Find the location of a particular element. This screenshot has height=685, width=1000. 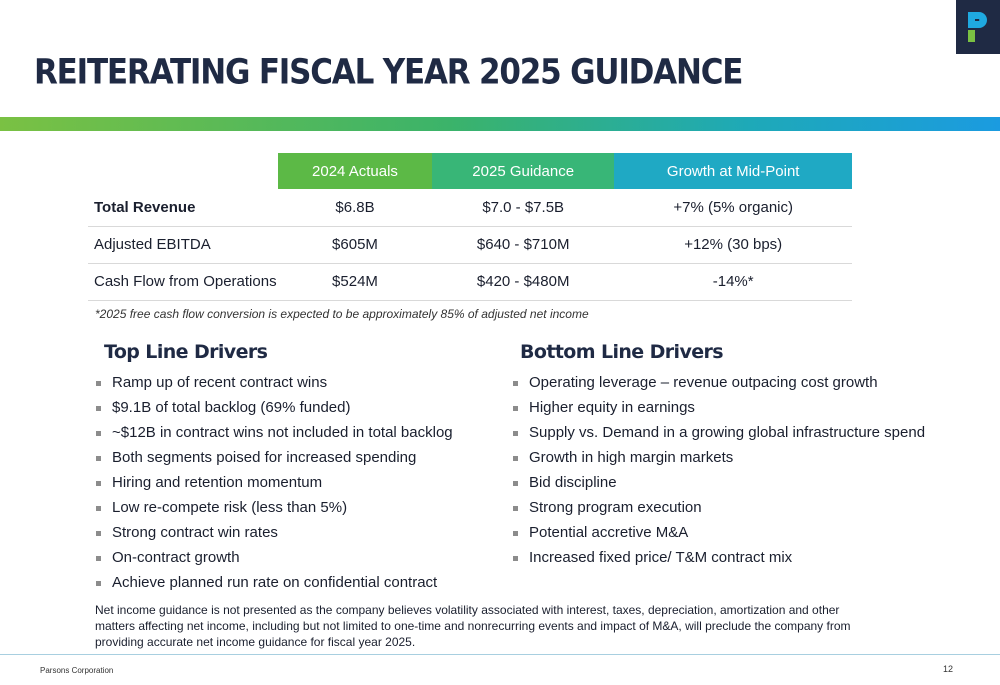

header-gradient-bar is located at coordinates (500, 124).